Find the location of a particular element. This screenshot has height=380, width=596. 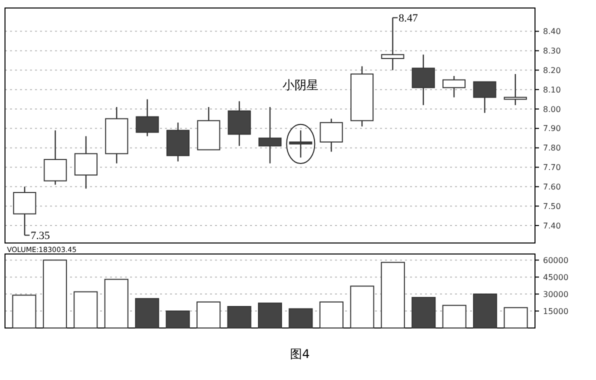

y-tick-label: 7.50 is located at coordinates (552, 206).